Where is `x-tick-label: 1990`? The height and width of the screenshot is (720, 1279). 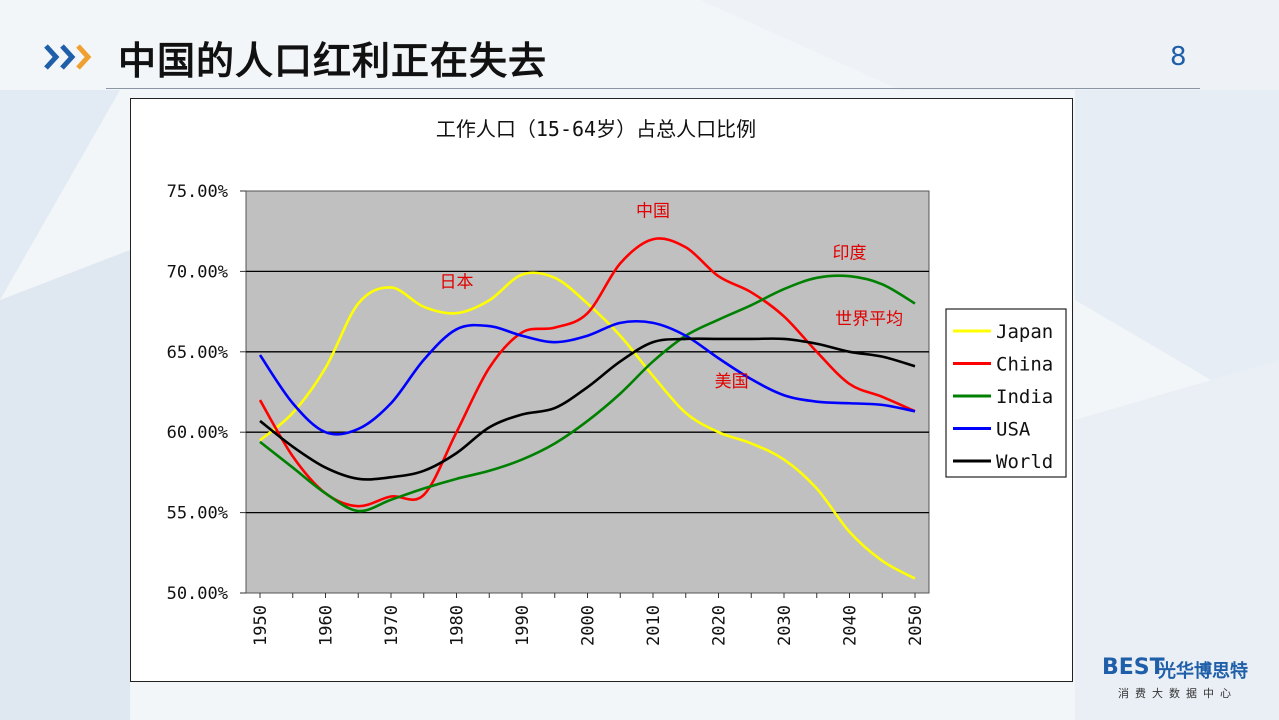
x-tick-label: 1990 is located at coordinates (523, 625).